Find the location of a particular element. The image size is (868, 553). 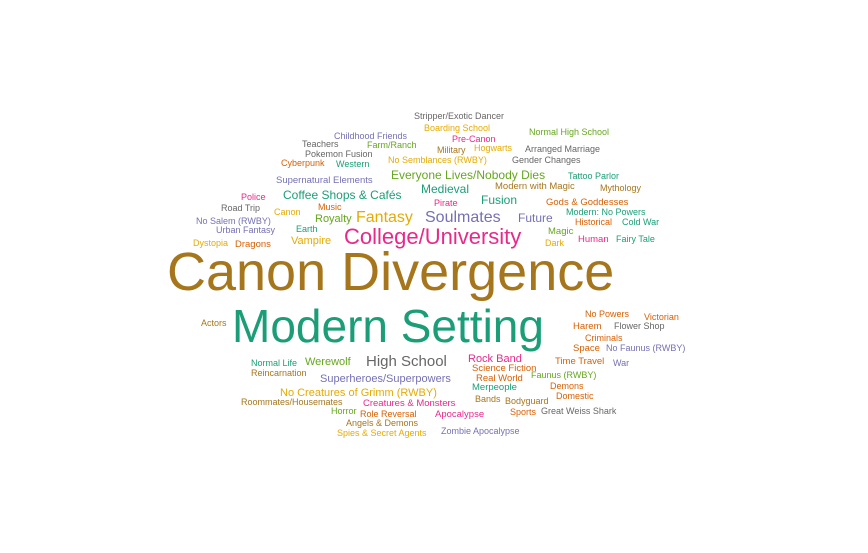

word-werewolf: Werewolf is located at coordinates (328, 362).